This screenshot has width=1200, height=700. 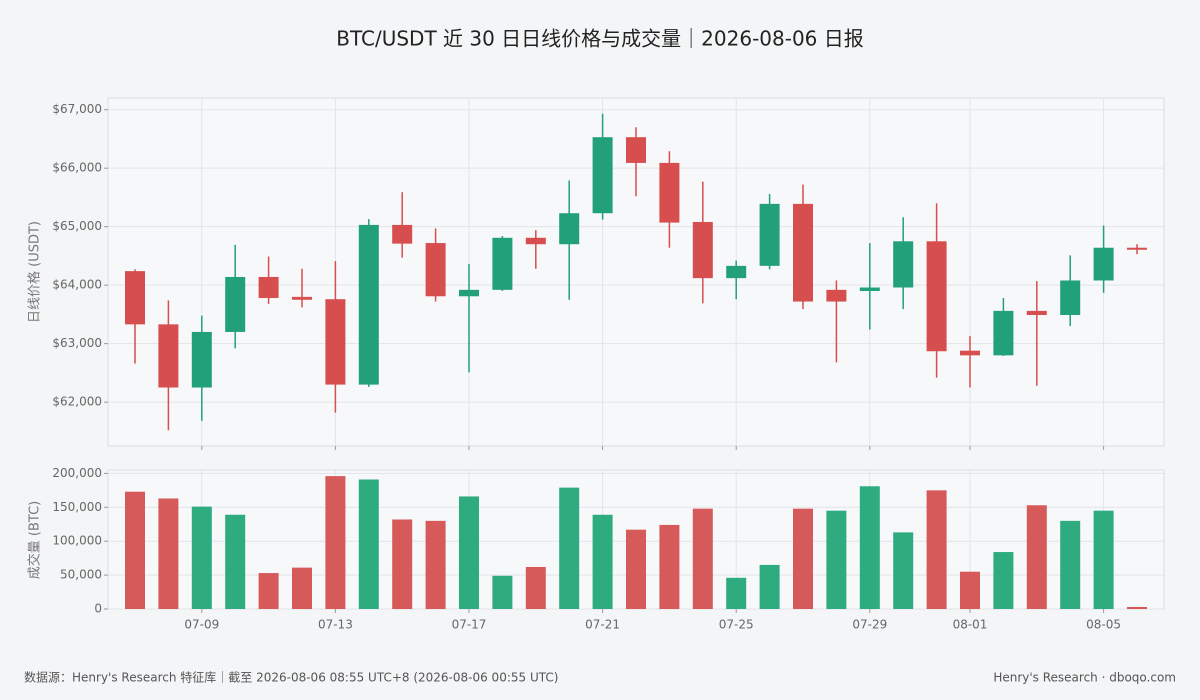 I want to click on y-tick-label: $62,000, so click(x=77, y=402).